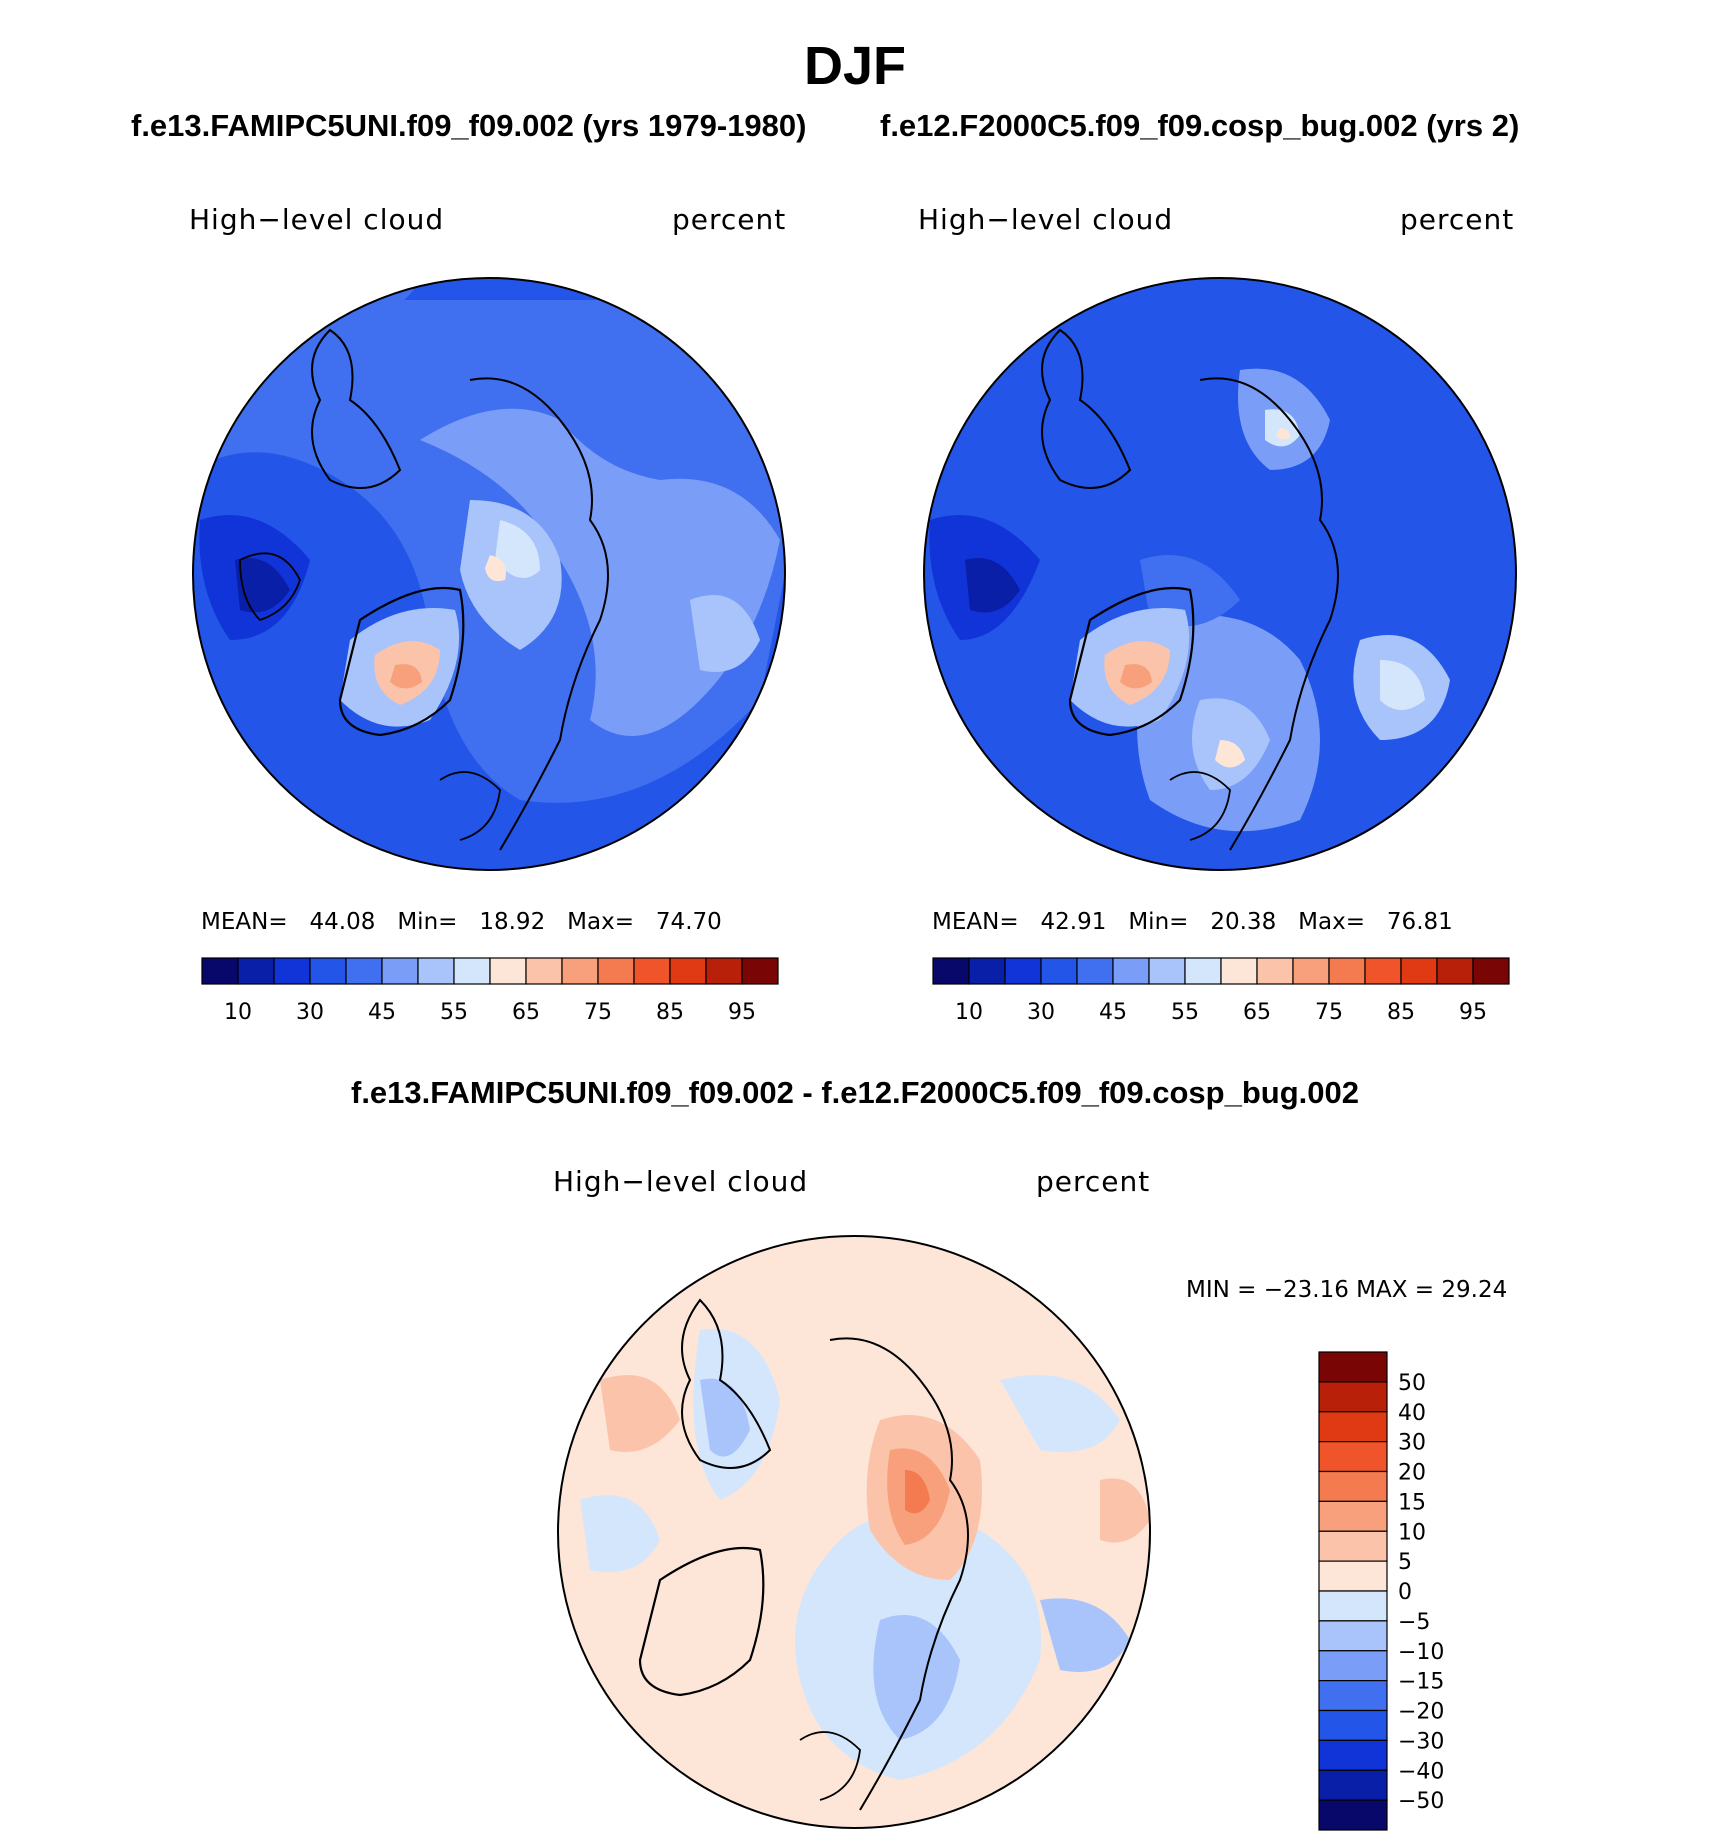  What do you see at coordinates (600, 922) in the screenshot?
I see `left-max-label: Max=` at bounding box center [600, 922].